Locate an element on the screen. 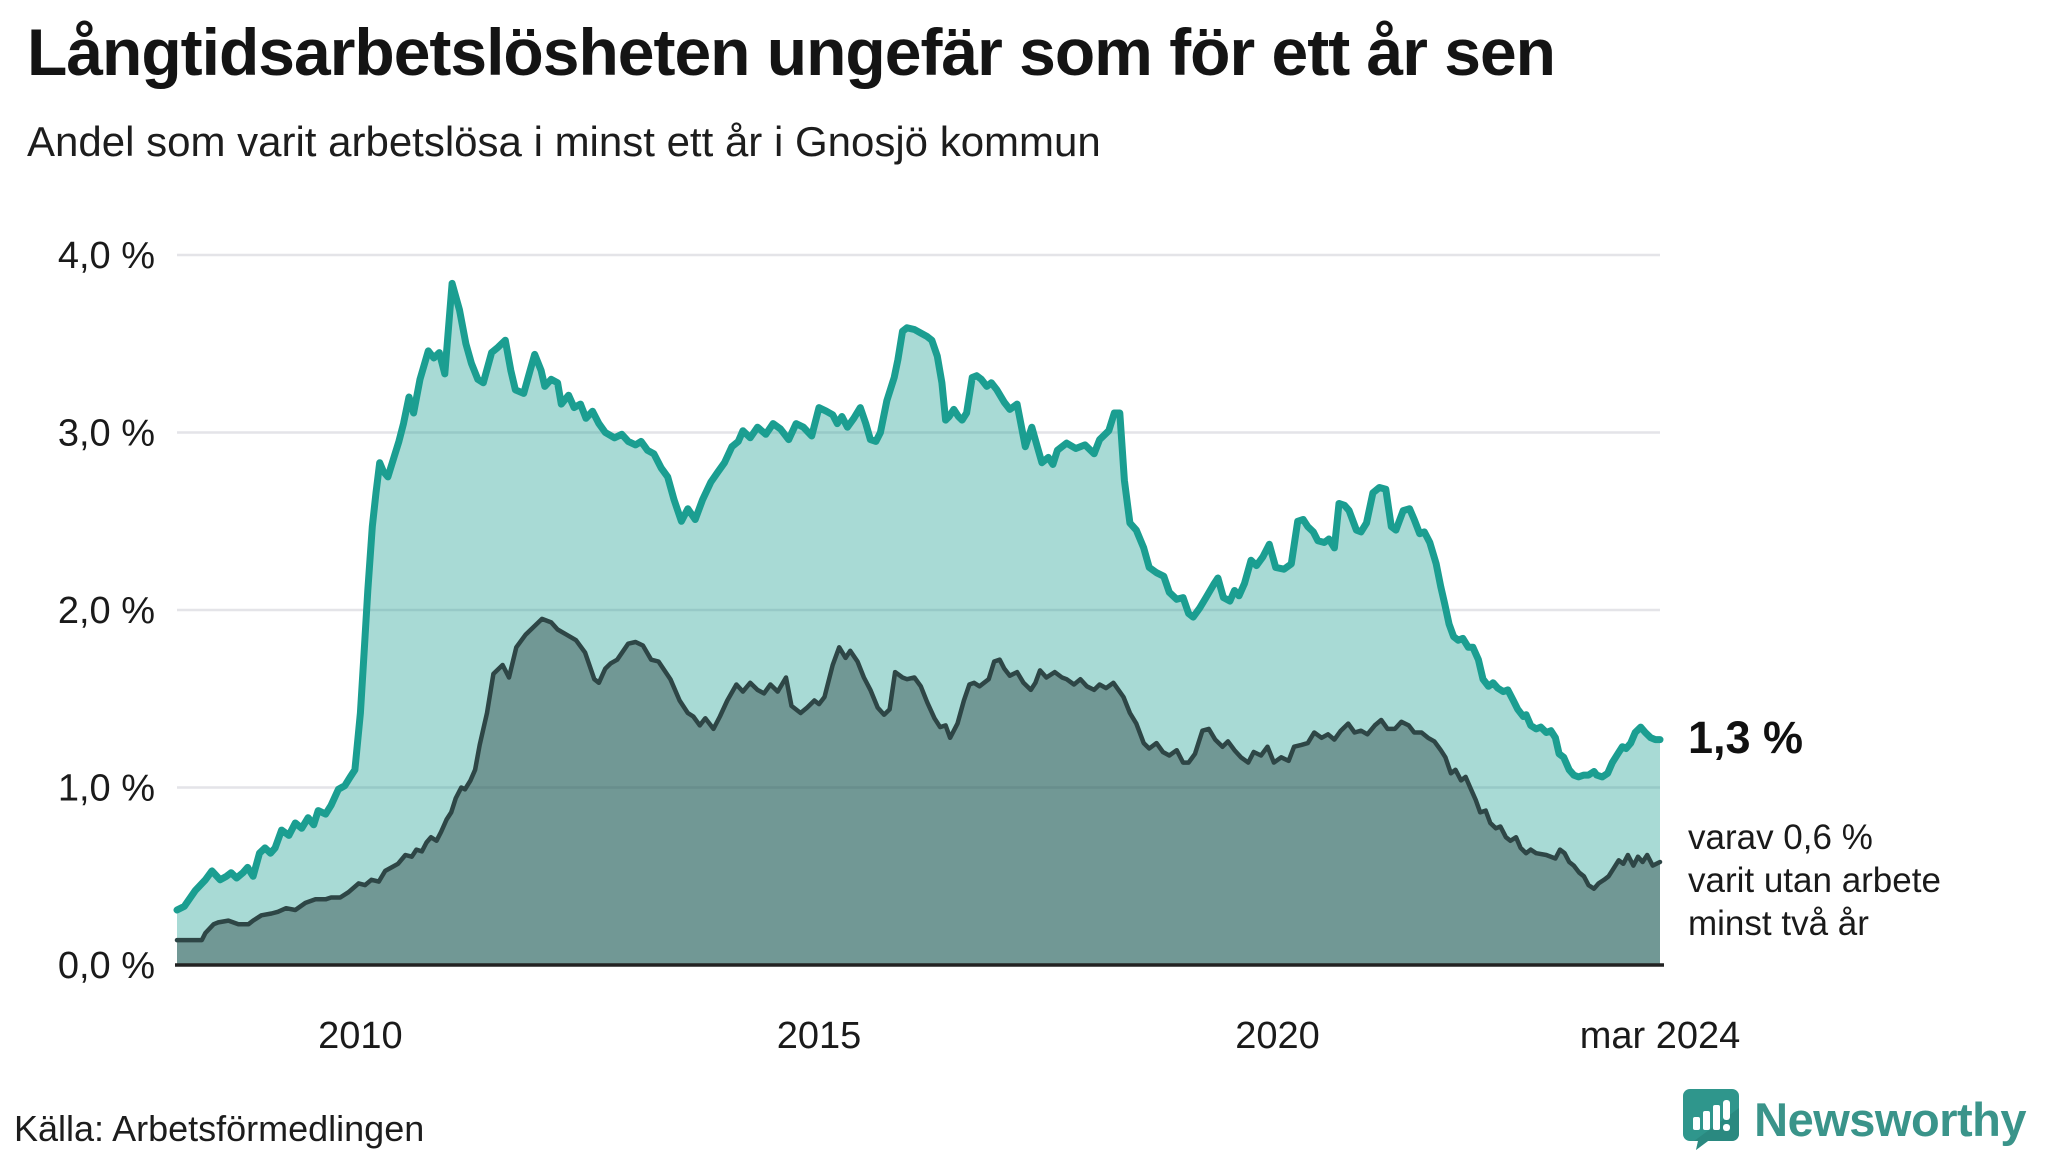 This screenshot has width=2048, height=1152. y-tick-label: 3,0 % is located at coordinates (106, 434).